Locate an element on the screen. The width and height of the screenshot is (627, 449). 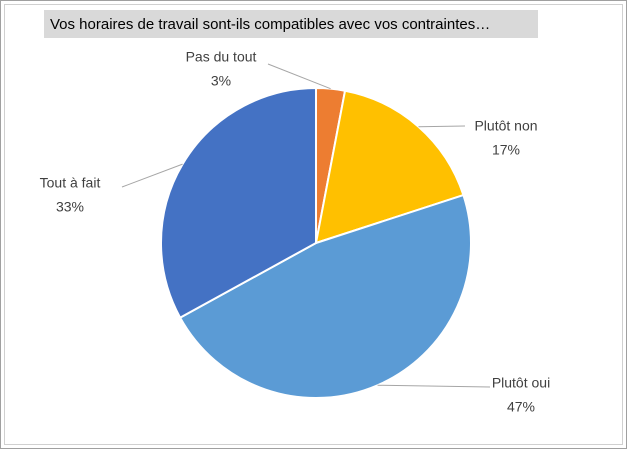
slice-label: Pas du tout is located at coordinates (221, 57).